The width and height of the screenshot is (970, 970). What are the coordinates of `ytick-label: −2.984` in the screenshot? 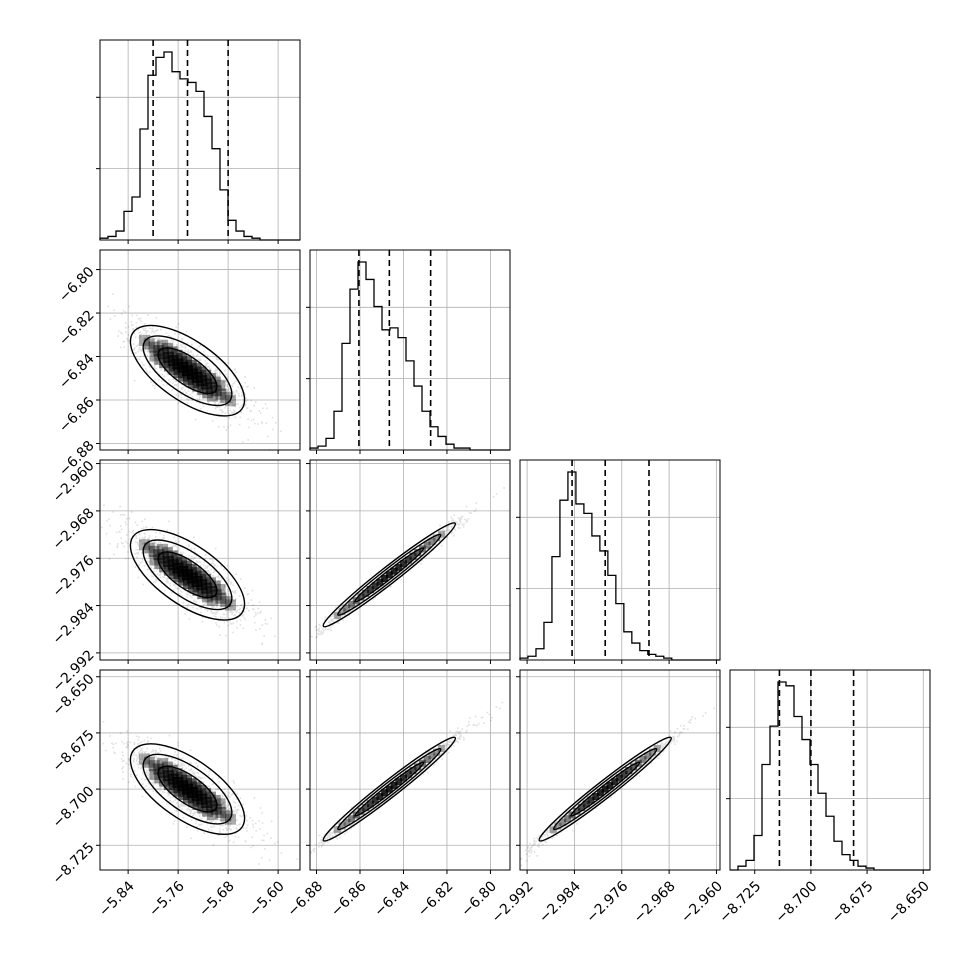 It's located at (74, 624).